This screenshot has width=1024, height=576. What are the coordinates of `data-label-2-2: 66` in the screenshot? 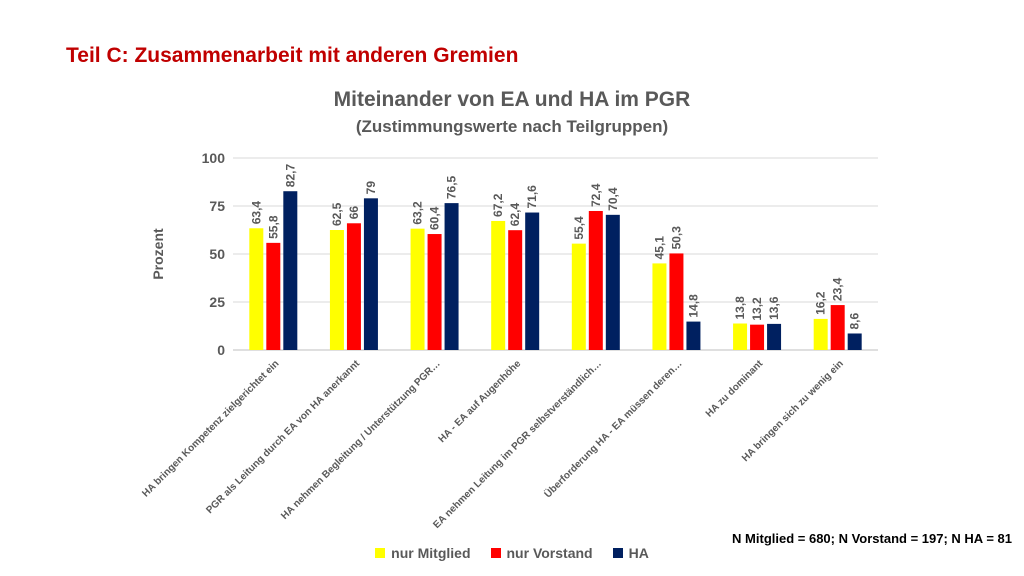 It's located at (354, 213).